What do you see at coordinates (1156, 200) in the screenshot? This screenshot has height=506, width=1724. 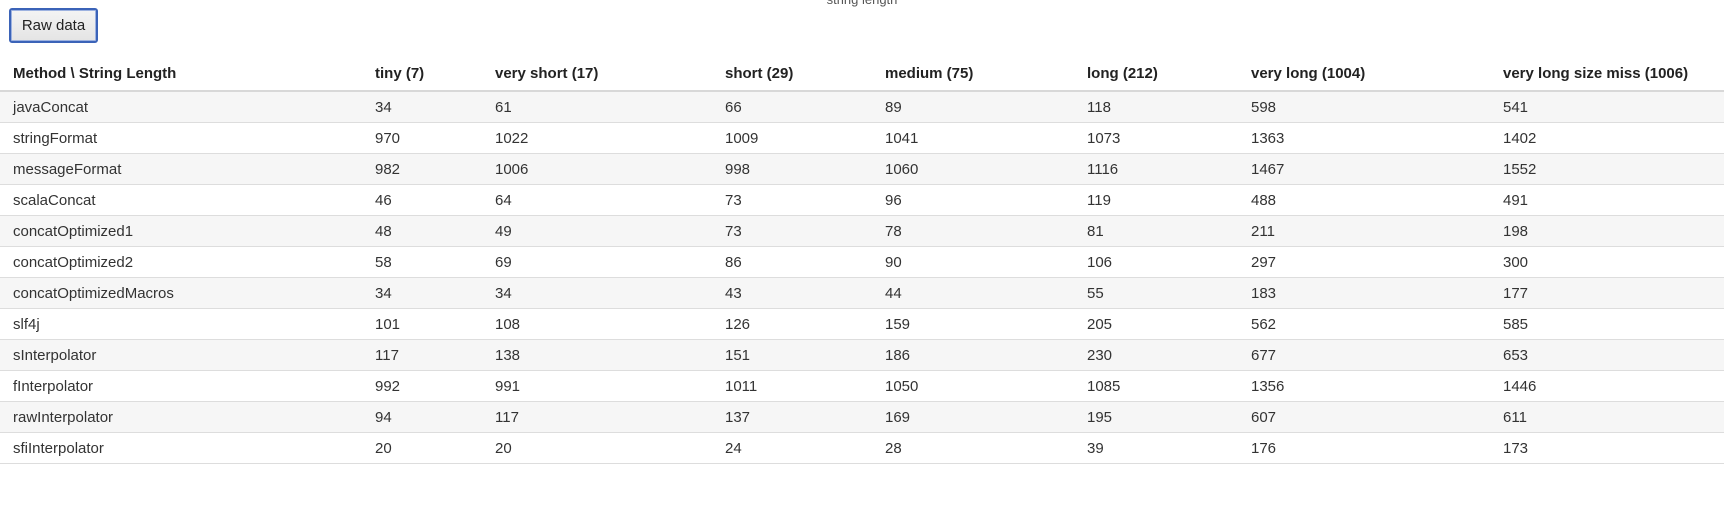 I see `value-cell: 119` at bounding box center [1156, 200].